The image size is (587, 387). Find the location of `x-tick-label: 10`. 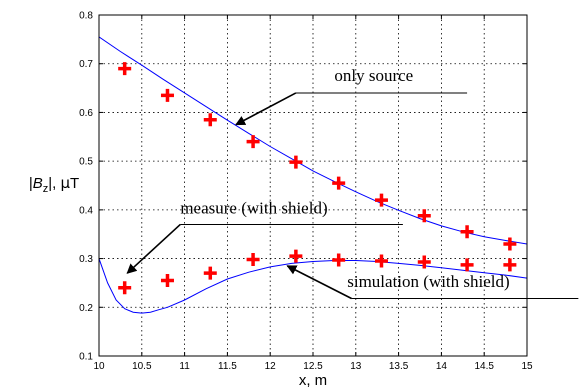

x-tick-label: 10 is located at coordinates (99, 366).